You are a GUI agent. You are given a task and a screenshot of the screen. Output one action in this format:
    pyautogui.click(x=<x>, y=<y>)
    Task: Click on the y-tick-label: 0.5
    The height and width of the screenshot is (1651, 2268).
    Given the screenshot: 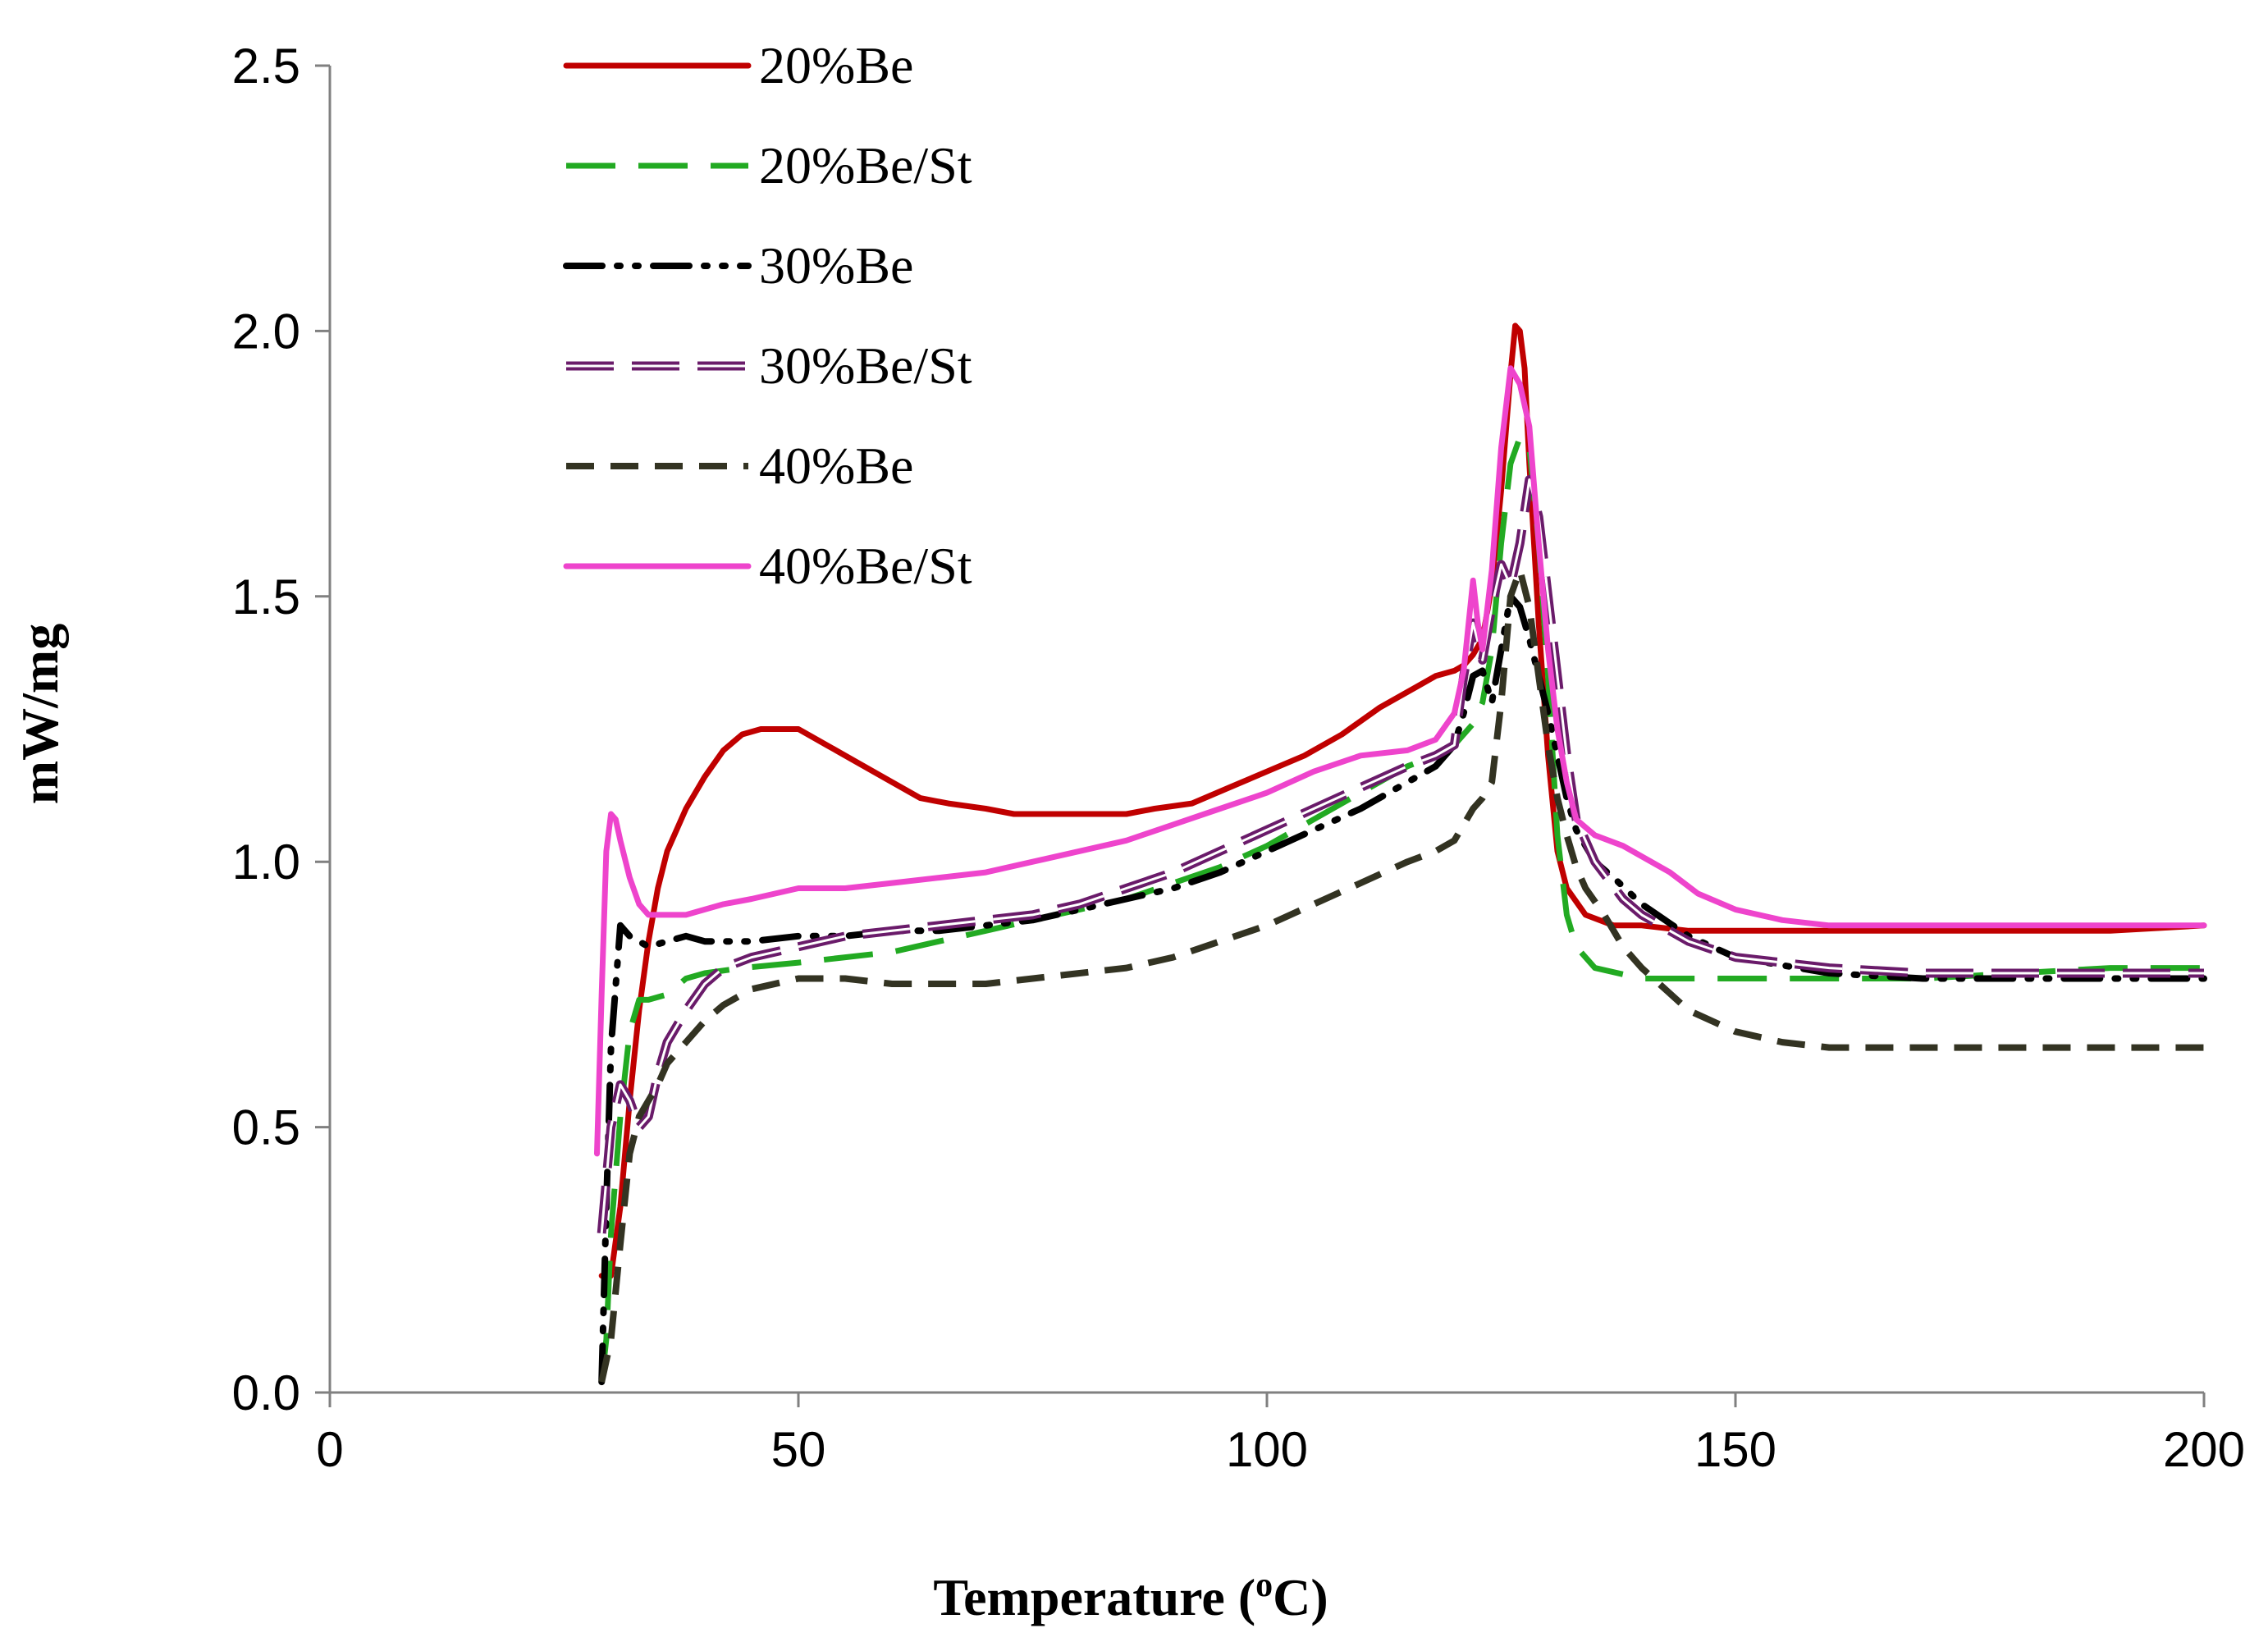 What is the action you would take?
    pyautogui.click(x=266, y=1127)
    